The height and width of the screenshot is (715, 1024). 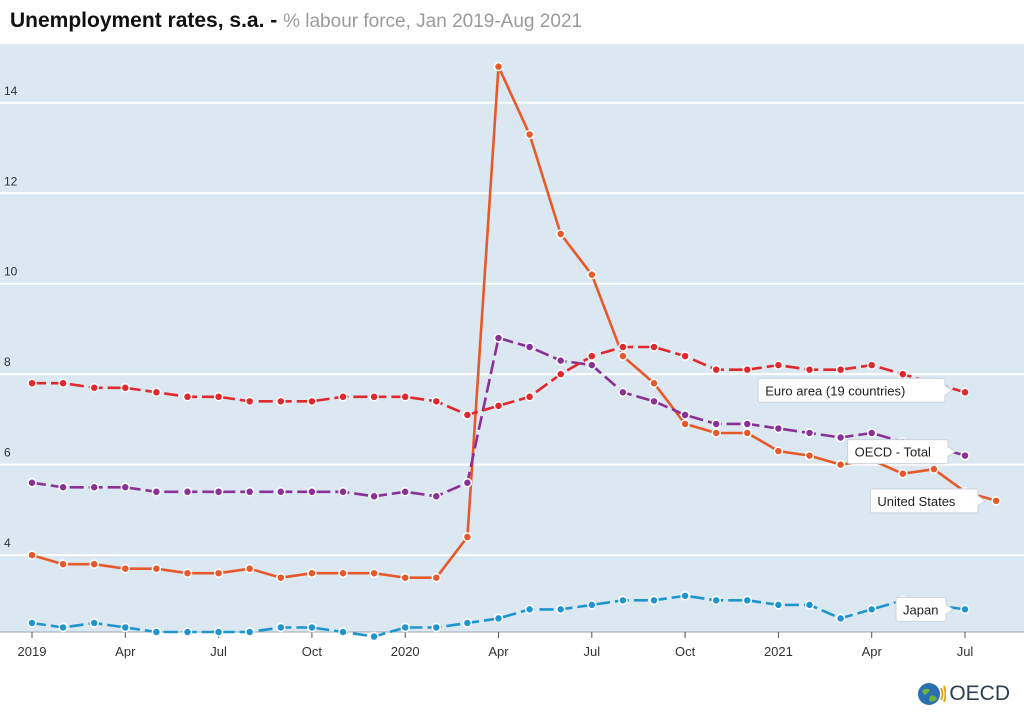 I want to click on y-tick-label: 14, so click(x=11, y=91).